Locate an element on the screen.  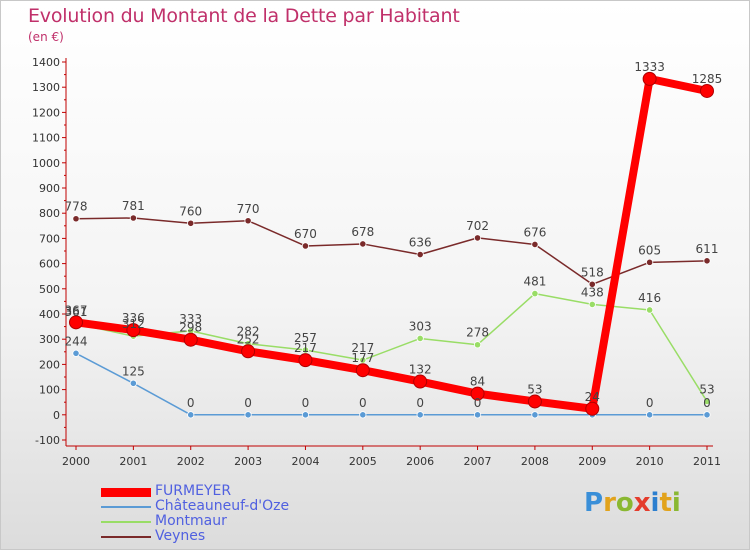
y-tick-label: 600 is located at coordinates (49, 264).